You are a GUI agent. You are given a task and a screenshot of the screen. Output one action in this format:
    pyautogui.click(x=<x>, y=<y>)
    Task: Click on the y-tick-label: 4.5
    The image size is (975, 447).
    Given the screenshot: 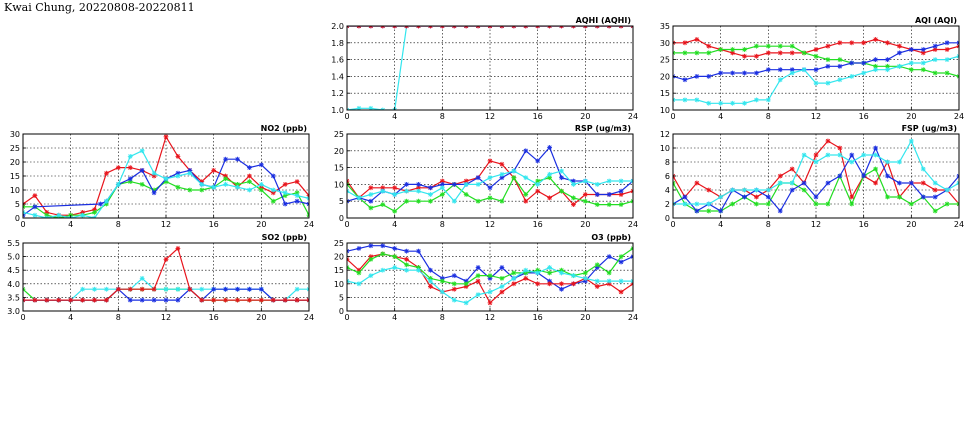 What is the action you would take?
    pyautogui.click(x=13, y=270)
    